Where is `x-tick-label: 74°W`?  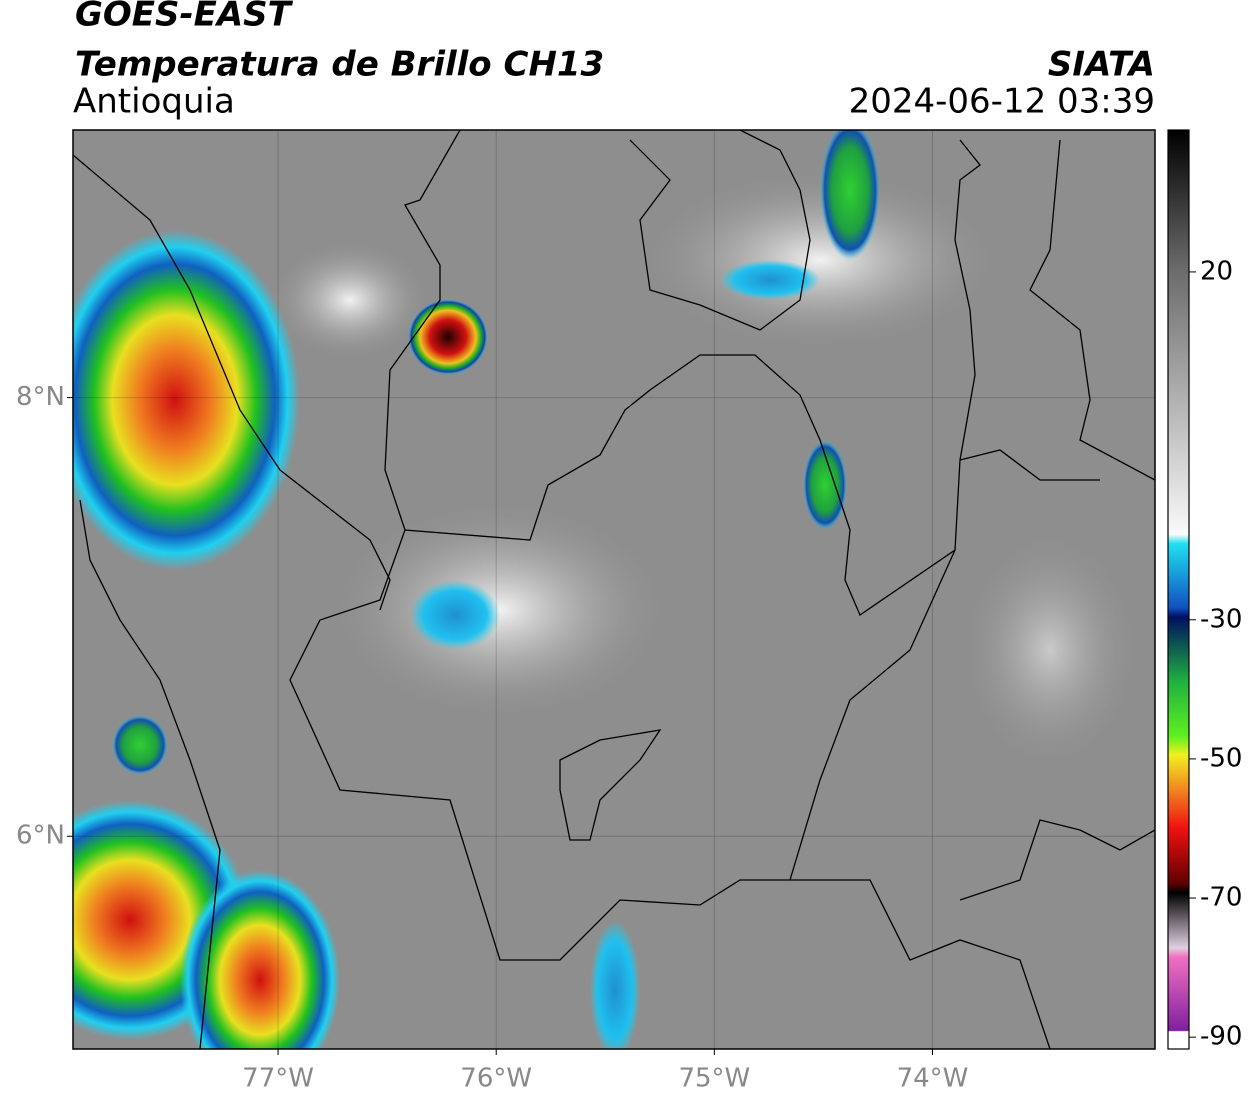 x-tick-label: 74°W is located at coordinates (933, 1079).